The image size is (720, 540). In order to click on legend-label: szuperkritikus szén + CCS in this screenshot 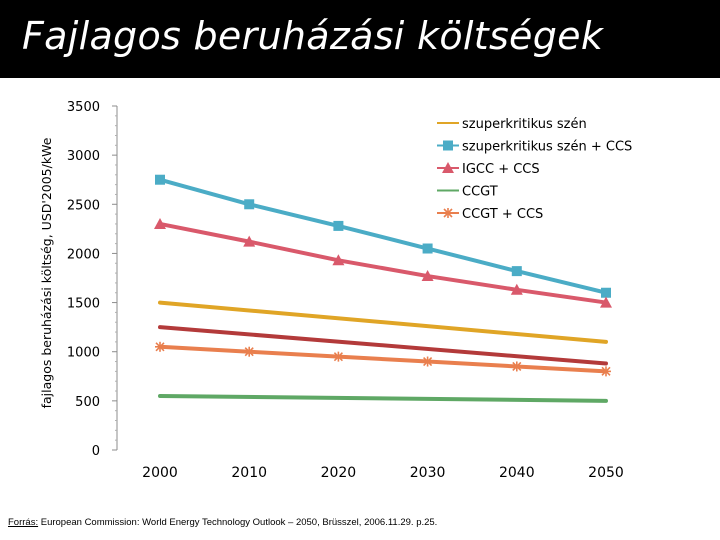, I will do `click(547, 147)`.